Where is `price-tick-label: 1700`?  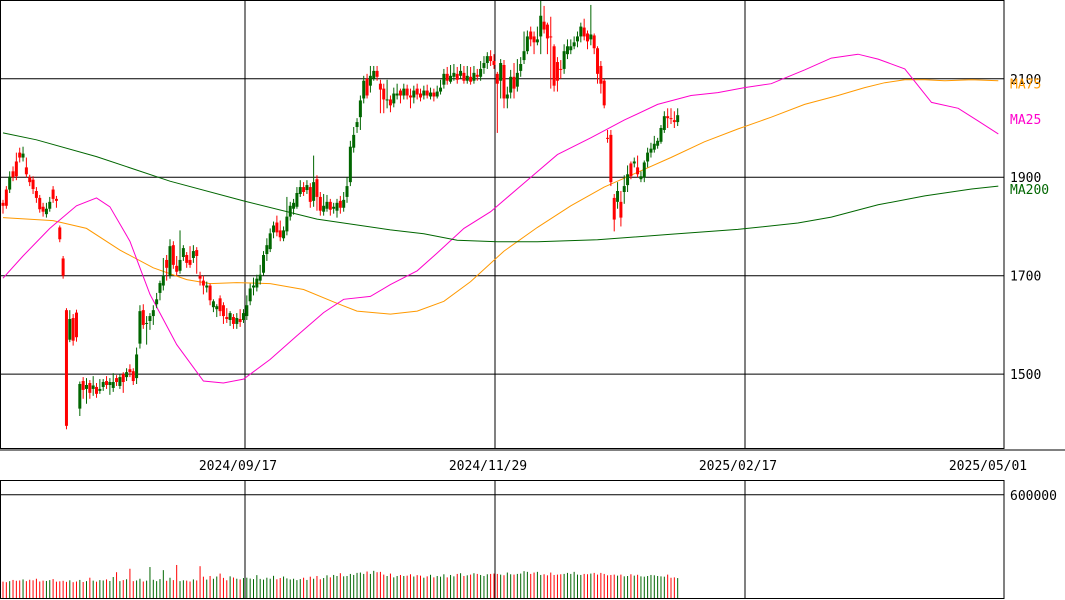 price-tick-label: 1700 is located at coordinates (1025, 277).